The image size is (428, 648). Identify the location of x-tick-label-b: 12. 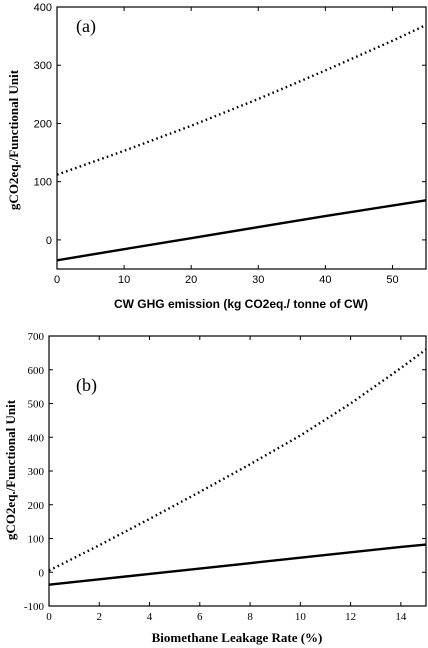
(350, 617).